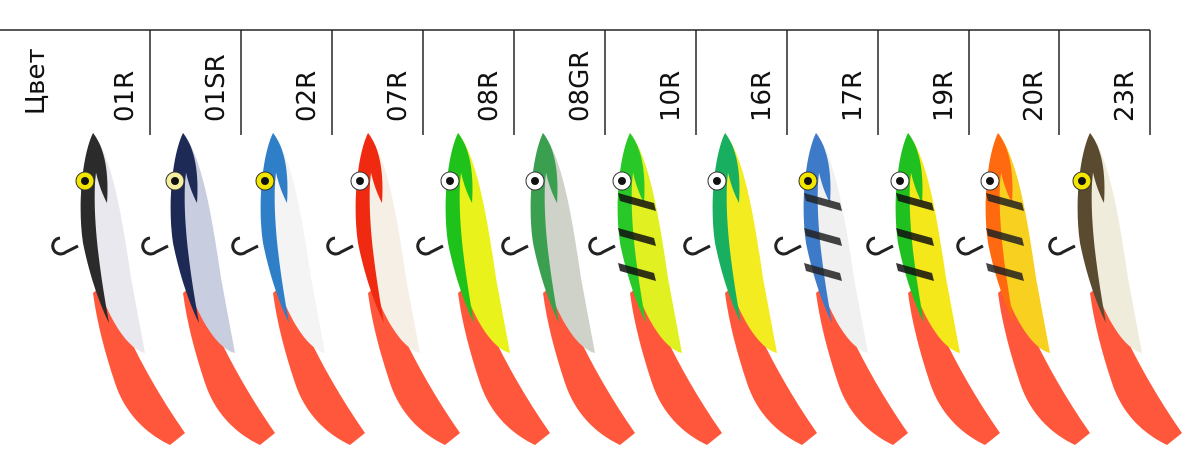 The height and width of the screenshot is (469, 1192). Describe the element at coordinates (944, 96) in the screenshot. I see `color-code: 19R` at that location.